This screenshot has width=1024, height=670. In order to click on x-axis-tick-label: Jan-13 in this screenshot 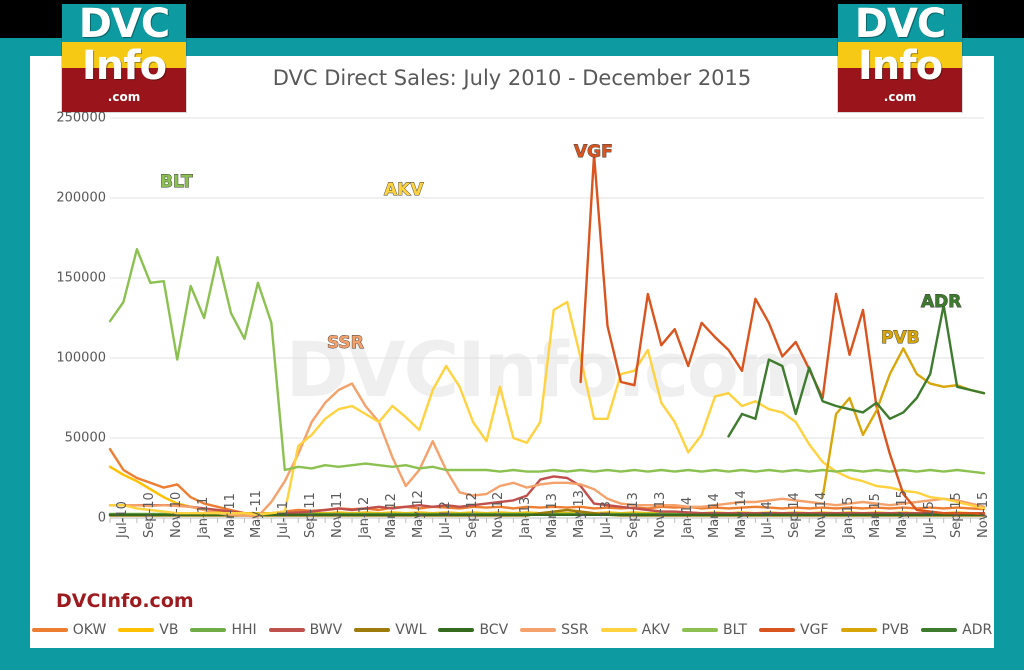, I will do `click(526, 517)`.